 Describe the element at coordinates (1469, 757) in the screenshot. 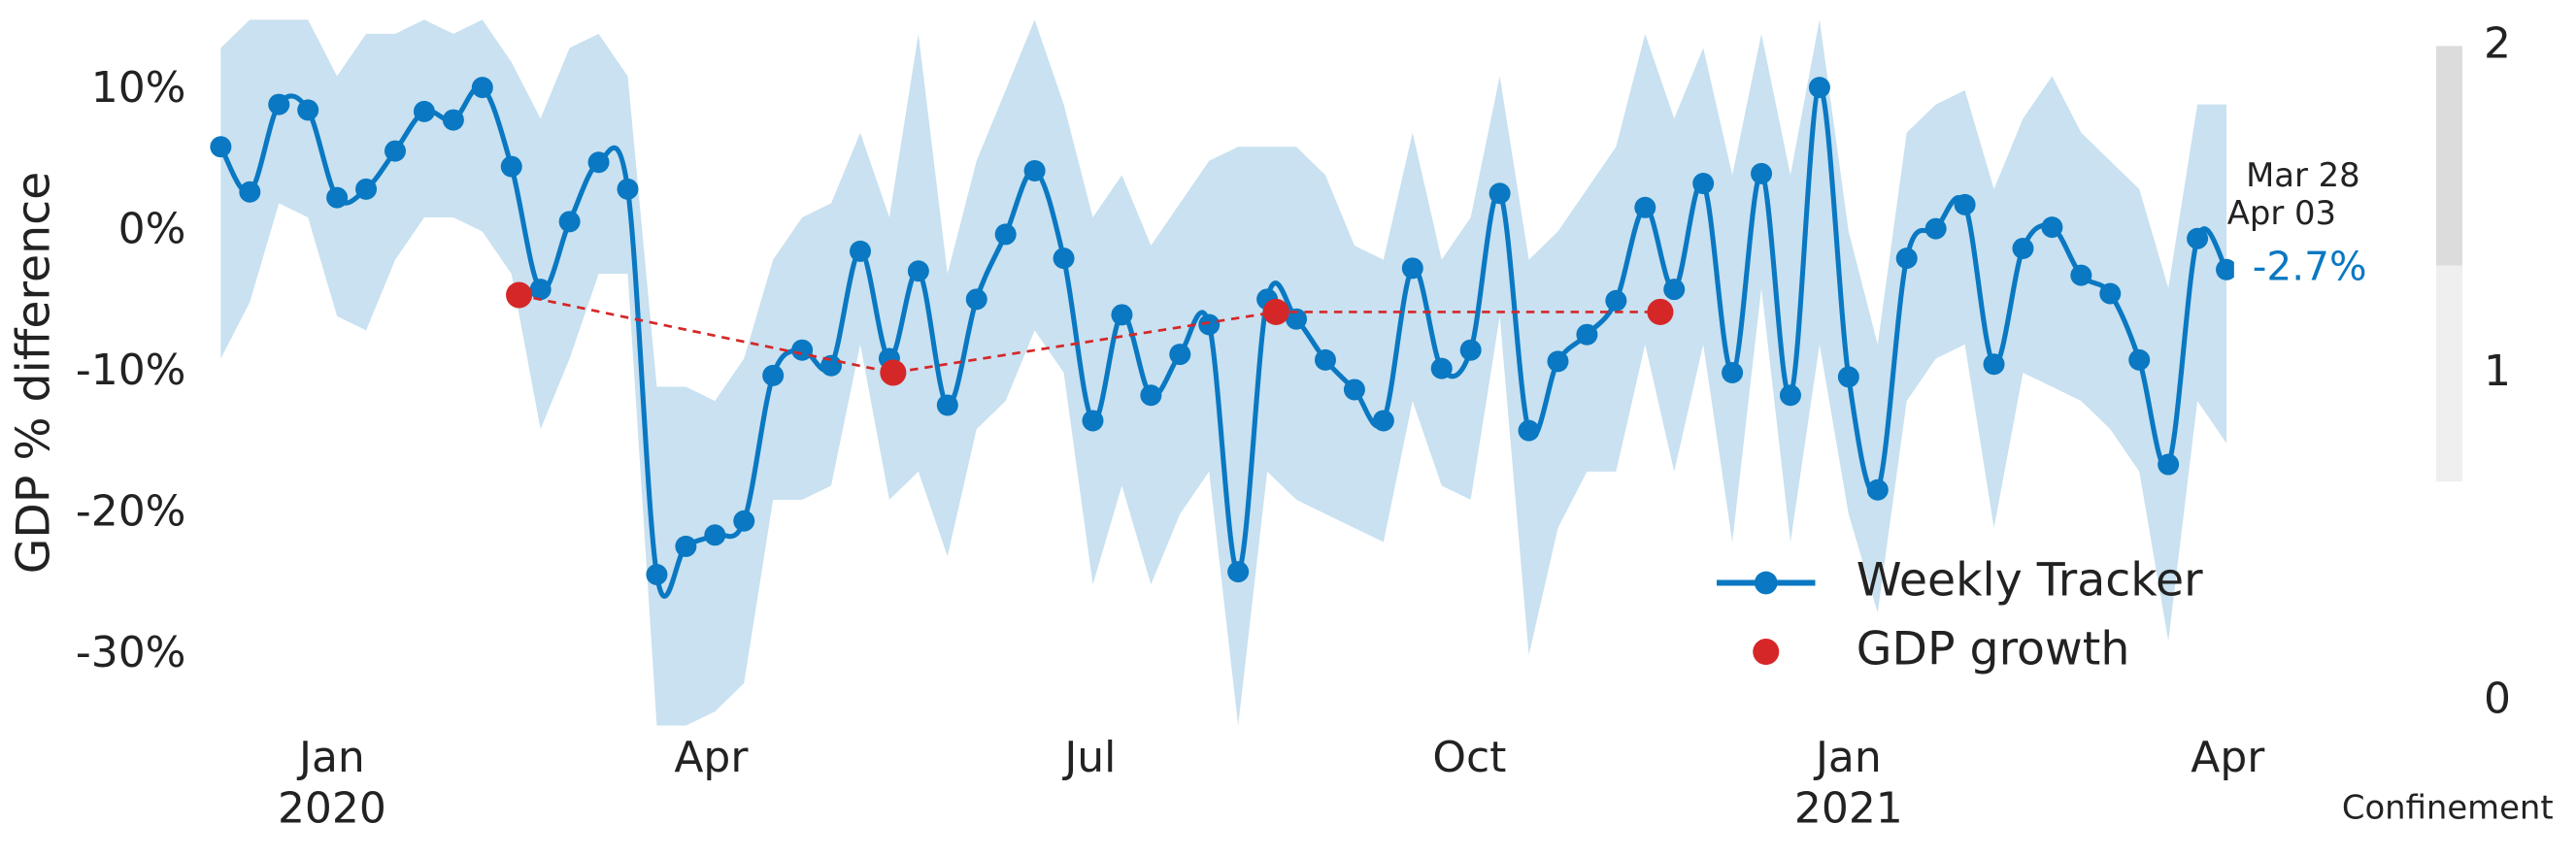

I see `x-tick-label: Oct` at that location.